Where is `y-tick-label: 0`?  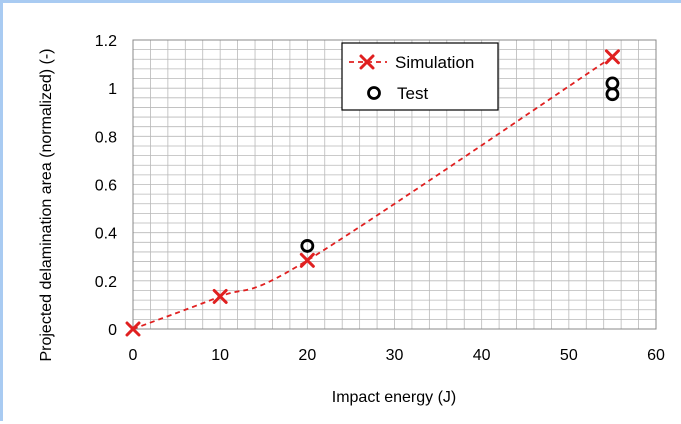
y-tick-label: 0 is located at coordinates (112, 330).